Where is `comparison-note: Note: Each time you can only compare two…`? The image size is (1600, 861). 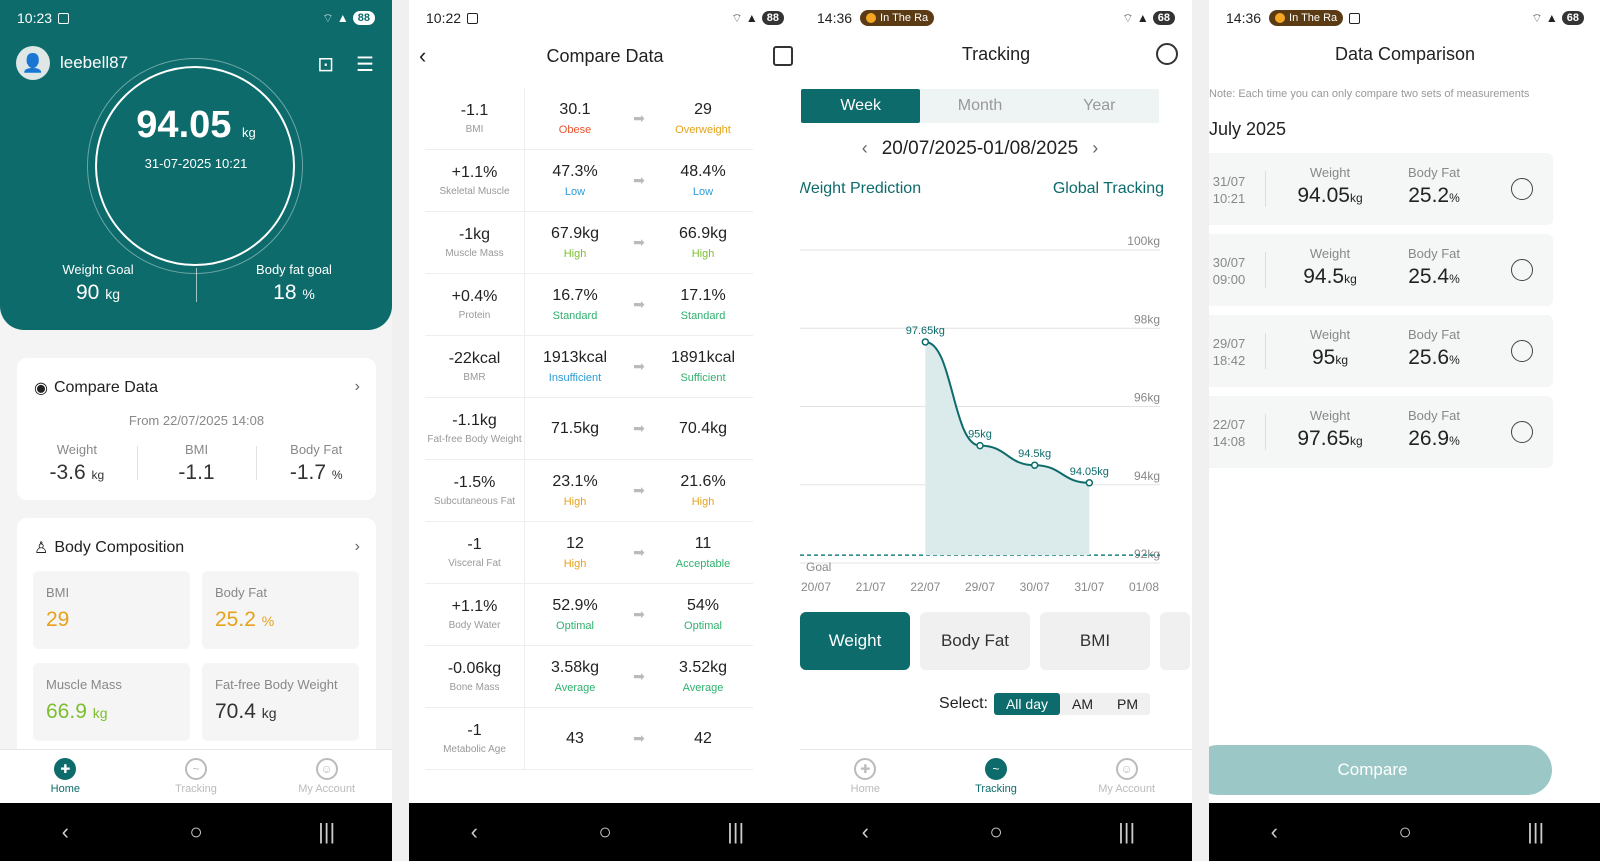
comparison-note: Note: Each time you can only compare two… is located at coordinates (1369, 94).